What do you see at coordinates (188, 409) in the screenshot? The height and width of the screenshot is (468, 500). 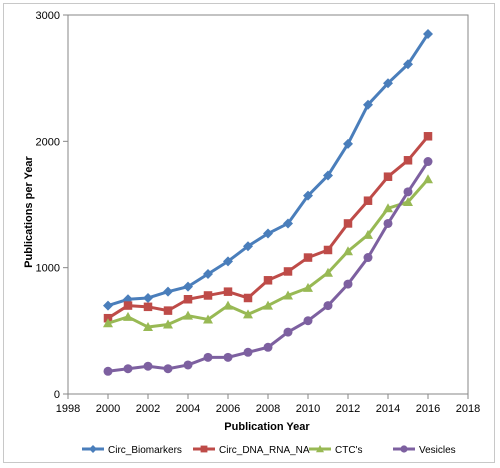 I see `x-tick-label: 2004` at bounding box center [188, 409].